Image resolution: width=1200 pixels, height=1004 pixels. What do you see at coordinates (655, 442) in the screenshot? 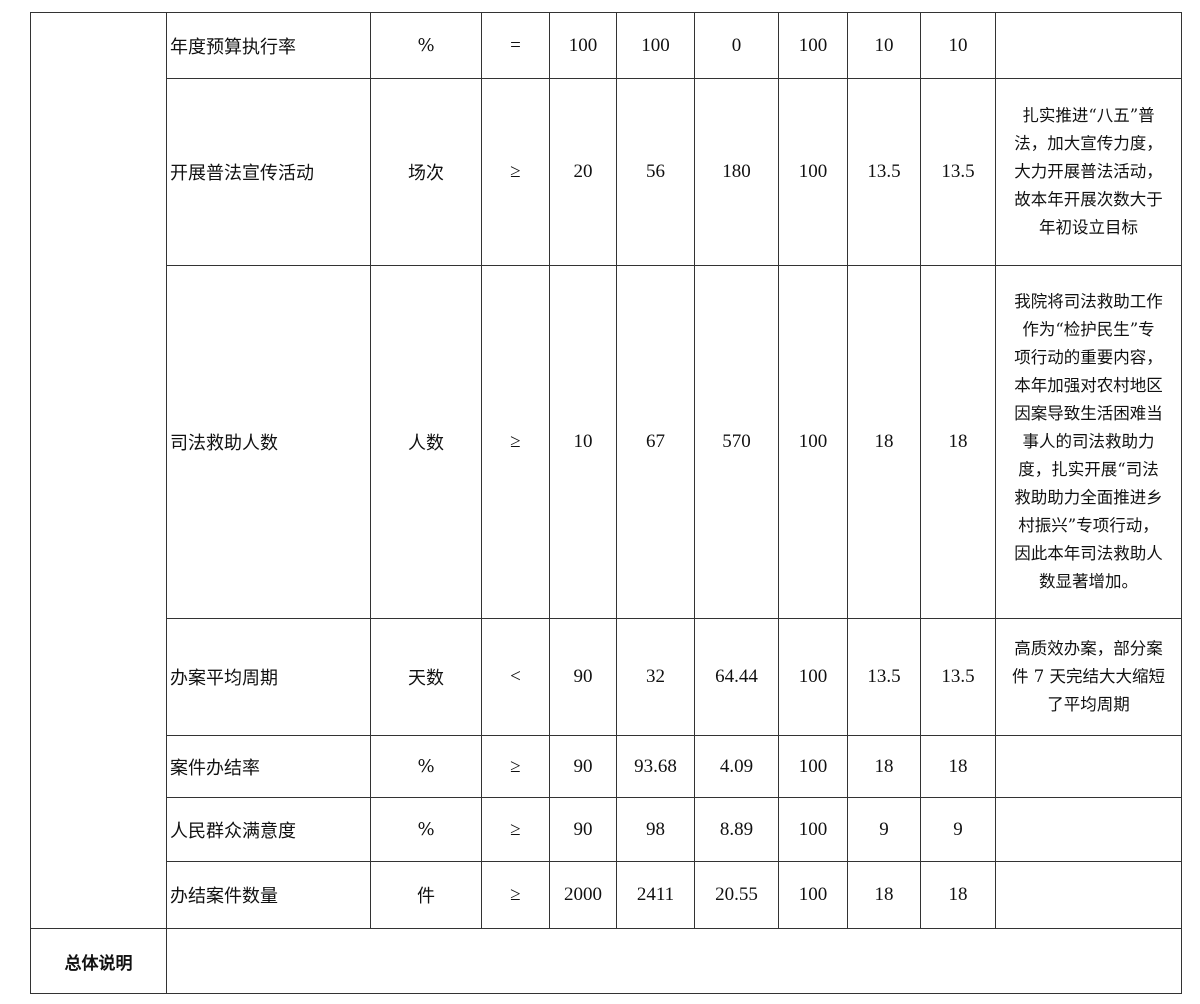
I see `actual-value: 67` at bounding box center [655, 442].